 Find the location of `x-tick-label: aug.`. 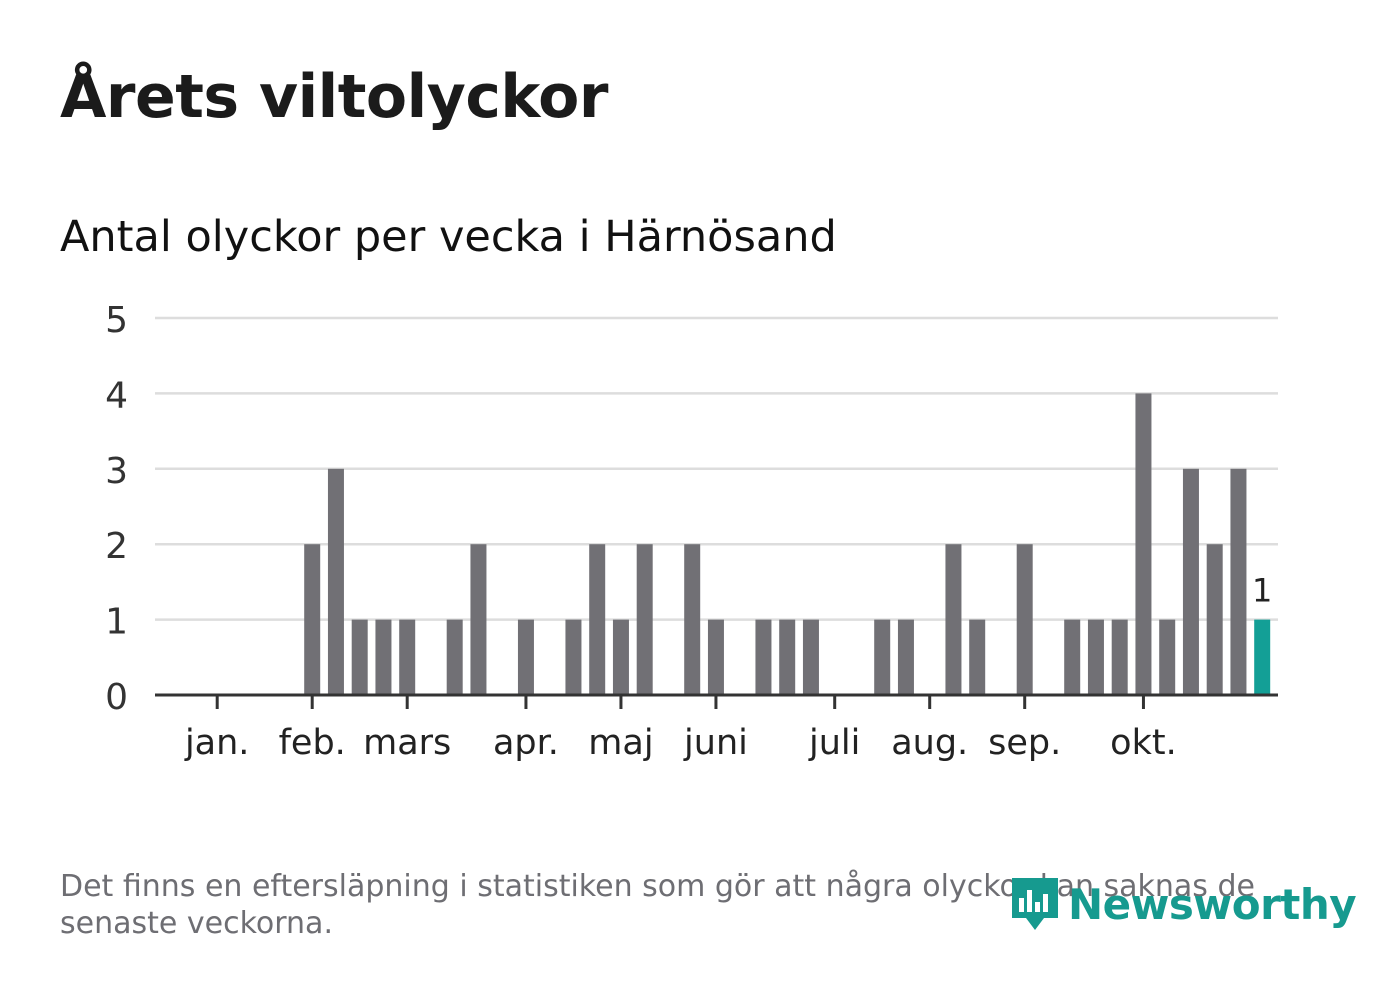

x-tick-label: aug. is located at coordinates (929, 743).